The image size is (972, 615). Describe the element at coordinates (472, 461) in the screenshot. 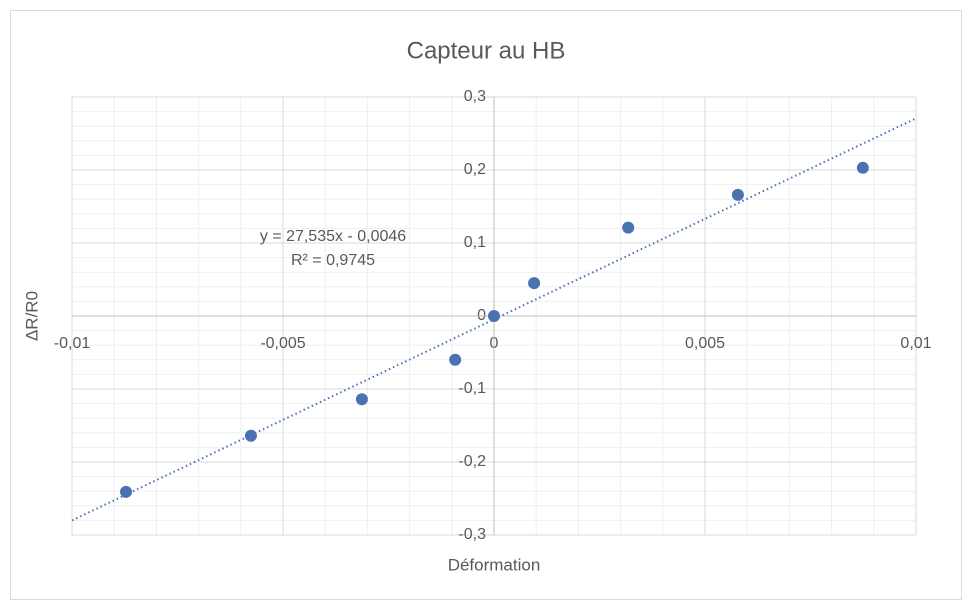

I see `y-tick-label: -0,2` at that location.